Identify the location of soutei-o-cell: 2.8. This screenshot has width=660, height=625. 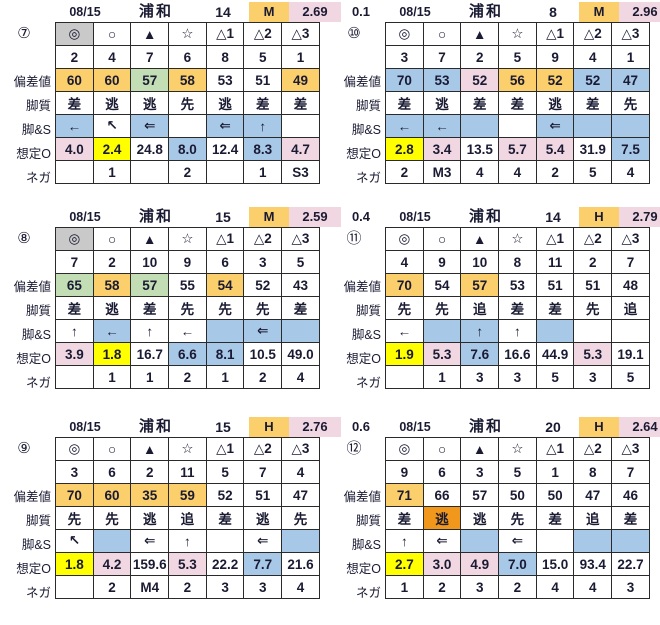
(404, 149).